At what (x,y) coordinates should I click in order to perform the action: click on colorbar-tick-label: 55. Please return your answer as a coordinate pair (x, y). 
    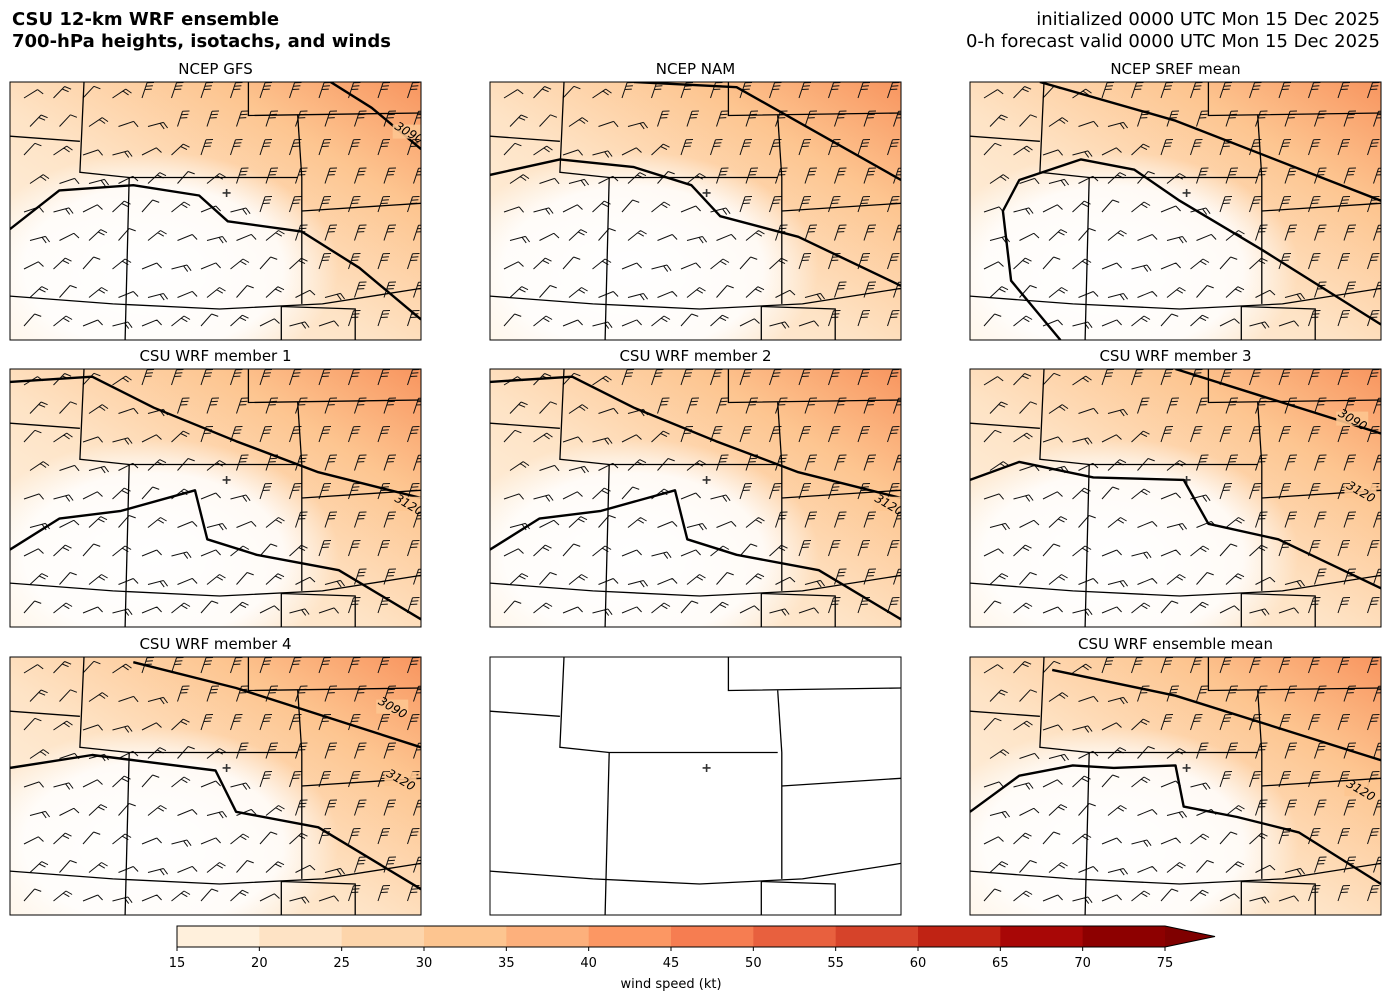
    Looking at the image, I should click on (835, 963).